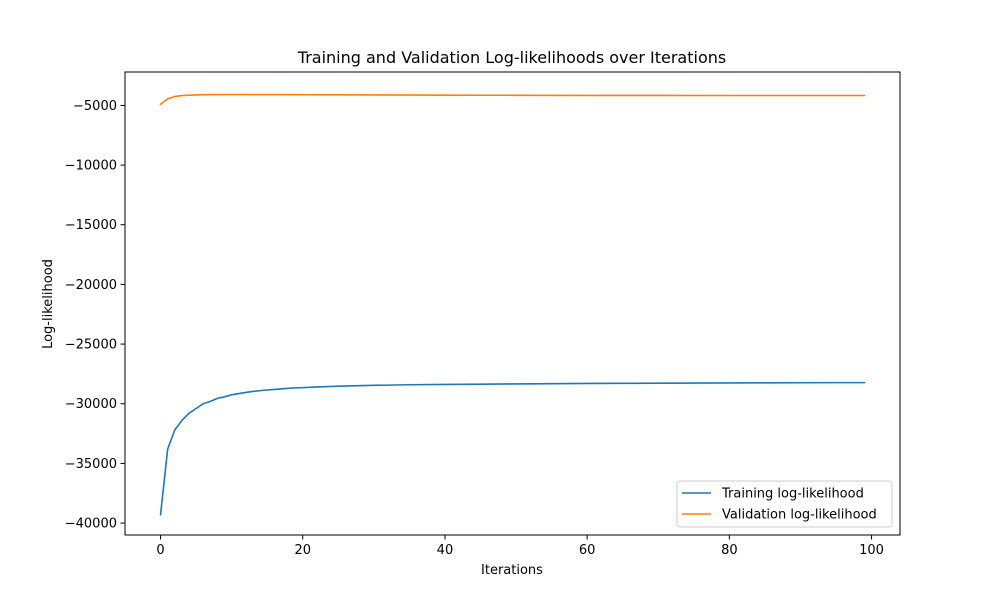 This screenshot has height=600, width=1000. What do you see at coordinates (48, 304) in the screenshot?
I see `y-axis-label: Log-likelihood` at bounding box center [48, 304].